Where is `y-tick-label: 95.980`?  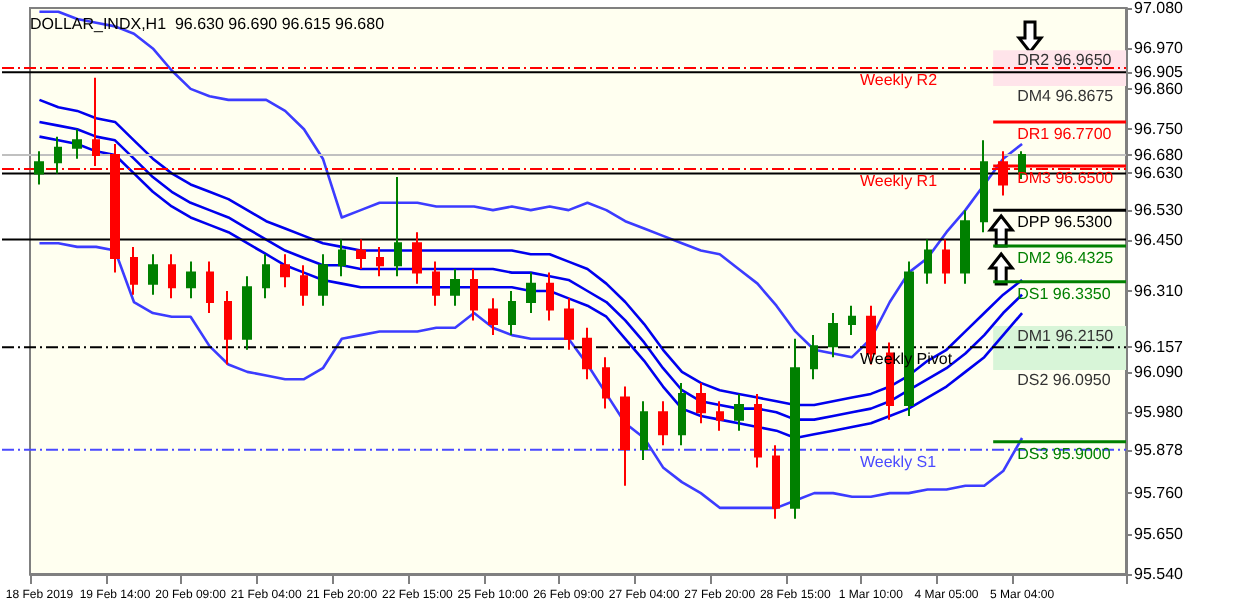 y-tick-label: 95.980 is located at coordinates (1159, 412).